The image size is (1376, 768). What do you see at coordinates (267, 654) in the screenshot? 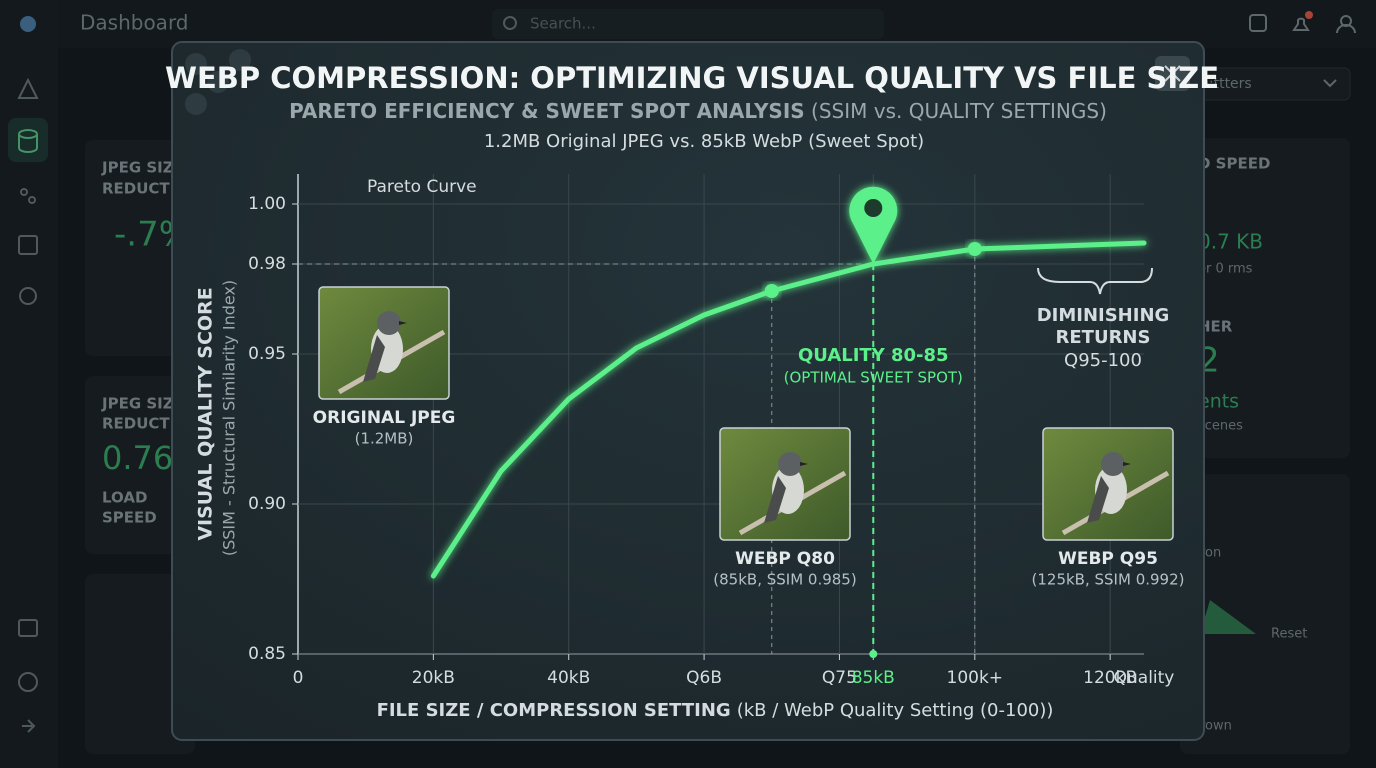
I see `y-tick-label: 0.85` at bounding box center [267, 654].